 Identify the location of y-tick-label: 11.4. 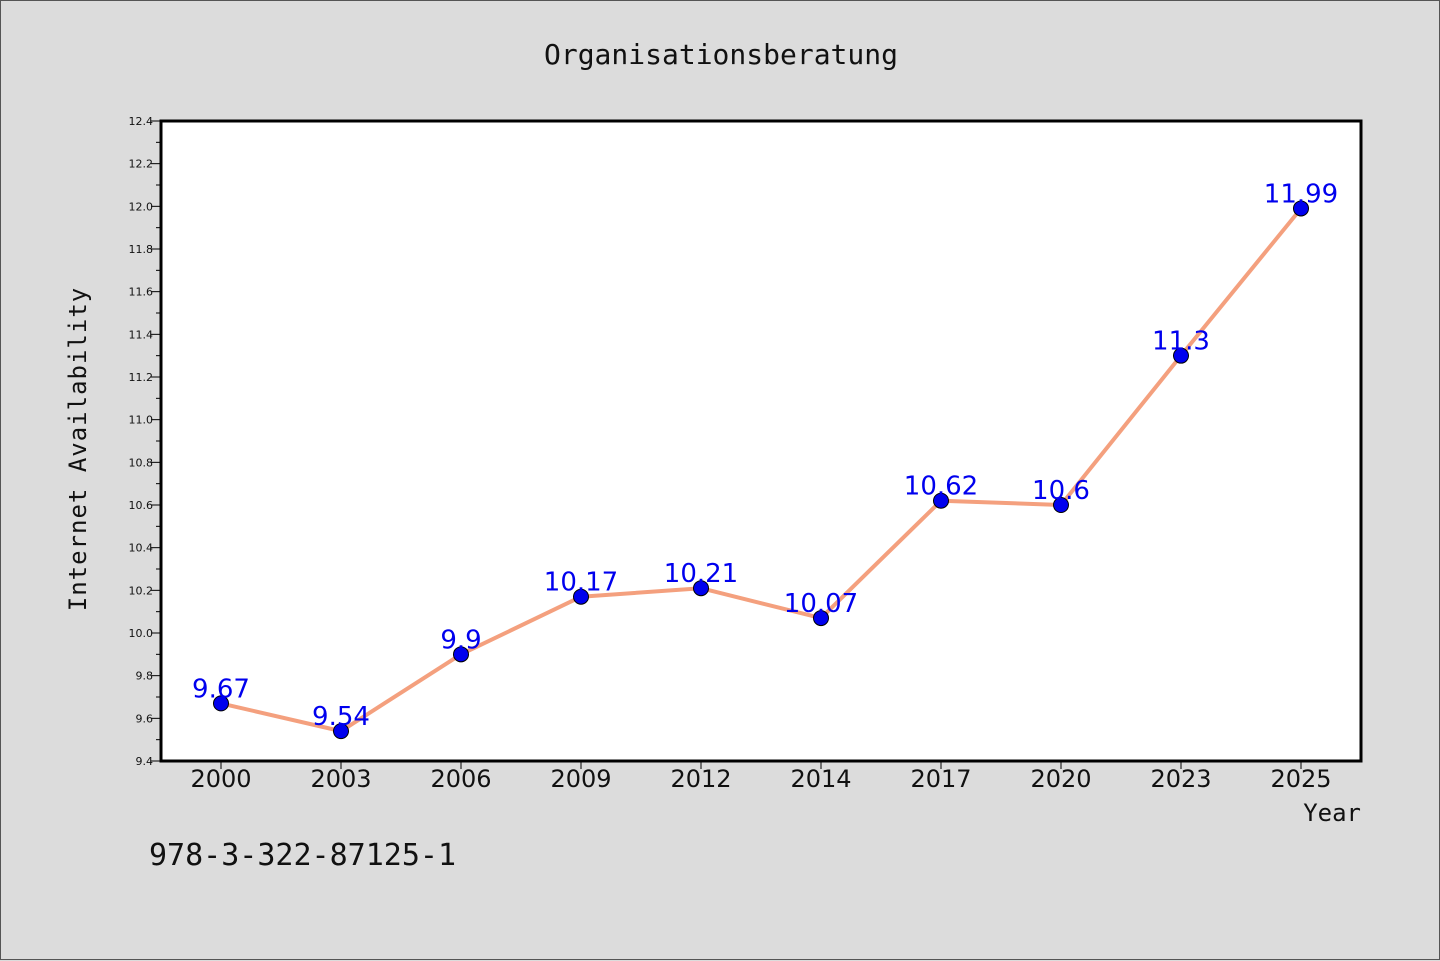
(141, 334).